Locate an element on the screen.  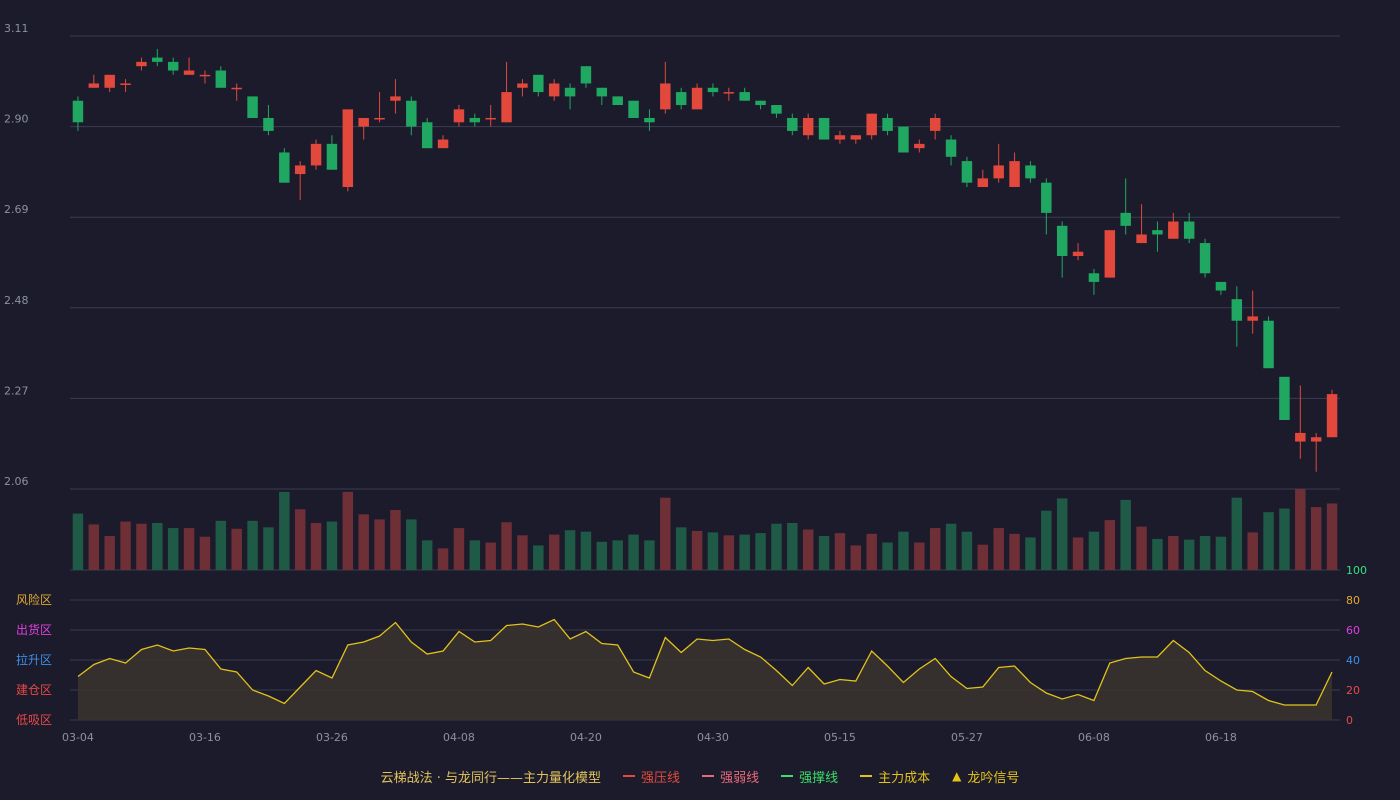
legend-item-support: 强撑线 is located at coordinates (809, 776).